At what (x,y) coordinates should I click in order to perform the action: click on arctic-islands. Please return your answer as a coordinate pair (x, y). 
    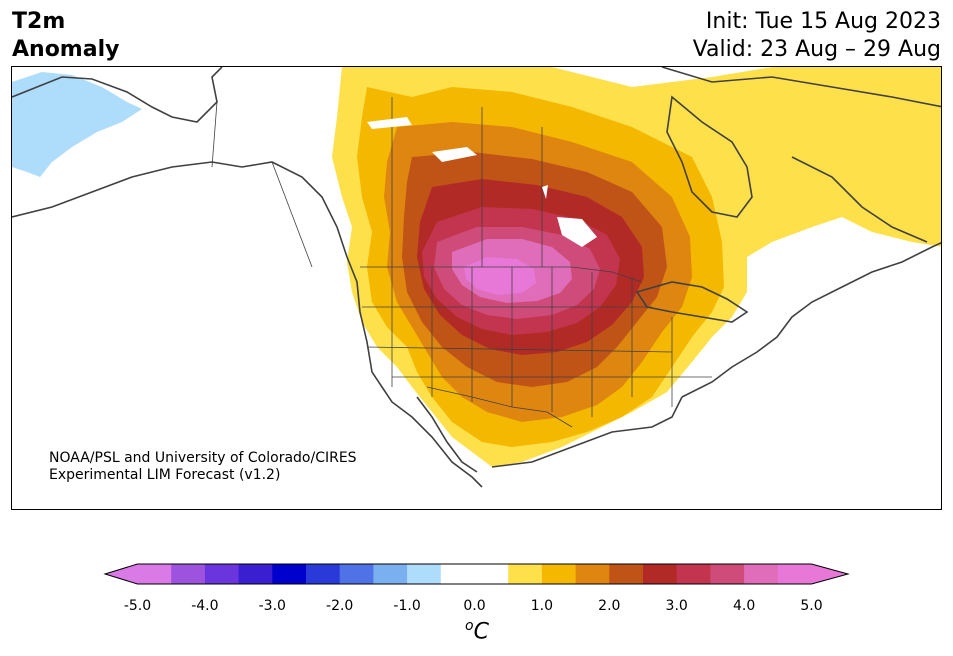
    Looking at the image, I should click on (801, 87).